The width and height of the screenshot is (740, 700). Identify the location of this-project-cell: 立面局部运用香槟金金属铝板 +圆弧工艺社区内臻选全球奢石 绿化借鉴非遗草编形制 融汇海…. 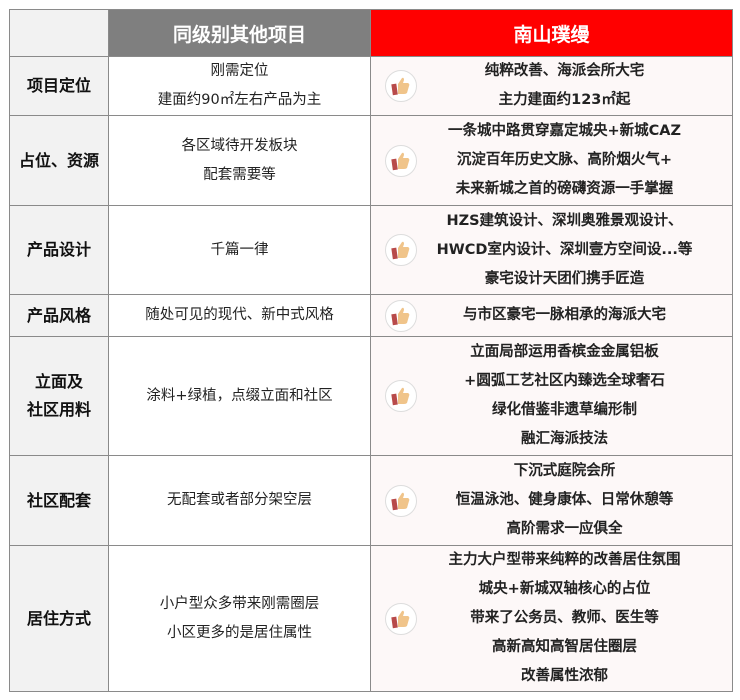
(551, 396).